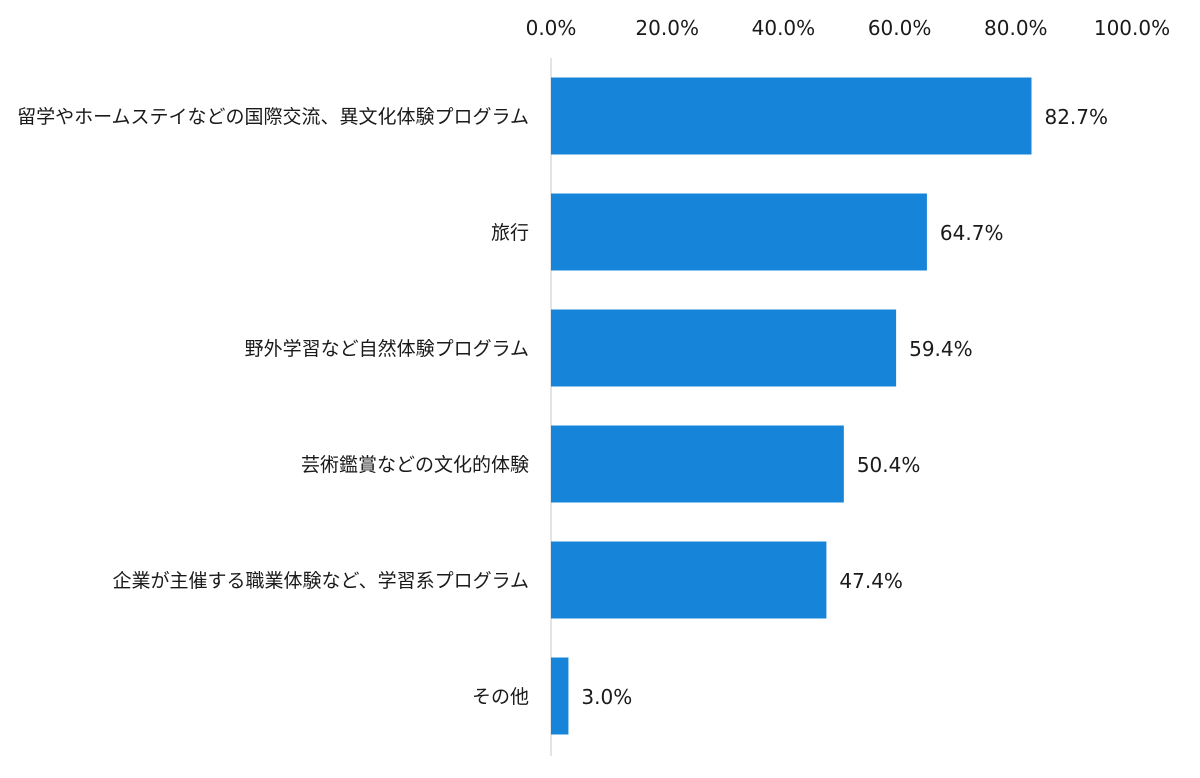  I want to click on data-label: 3.0%, so click(606, 697).